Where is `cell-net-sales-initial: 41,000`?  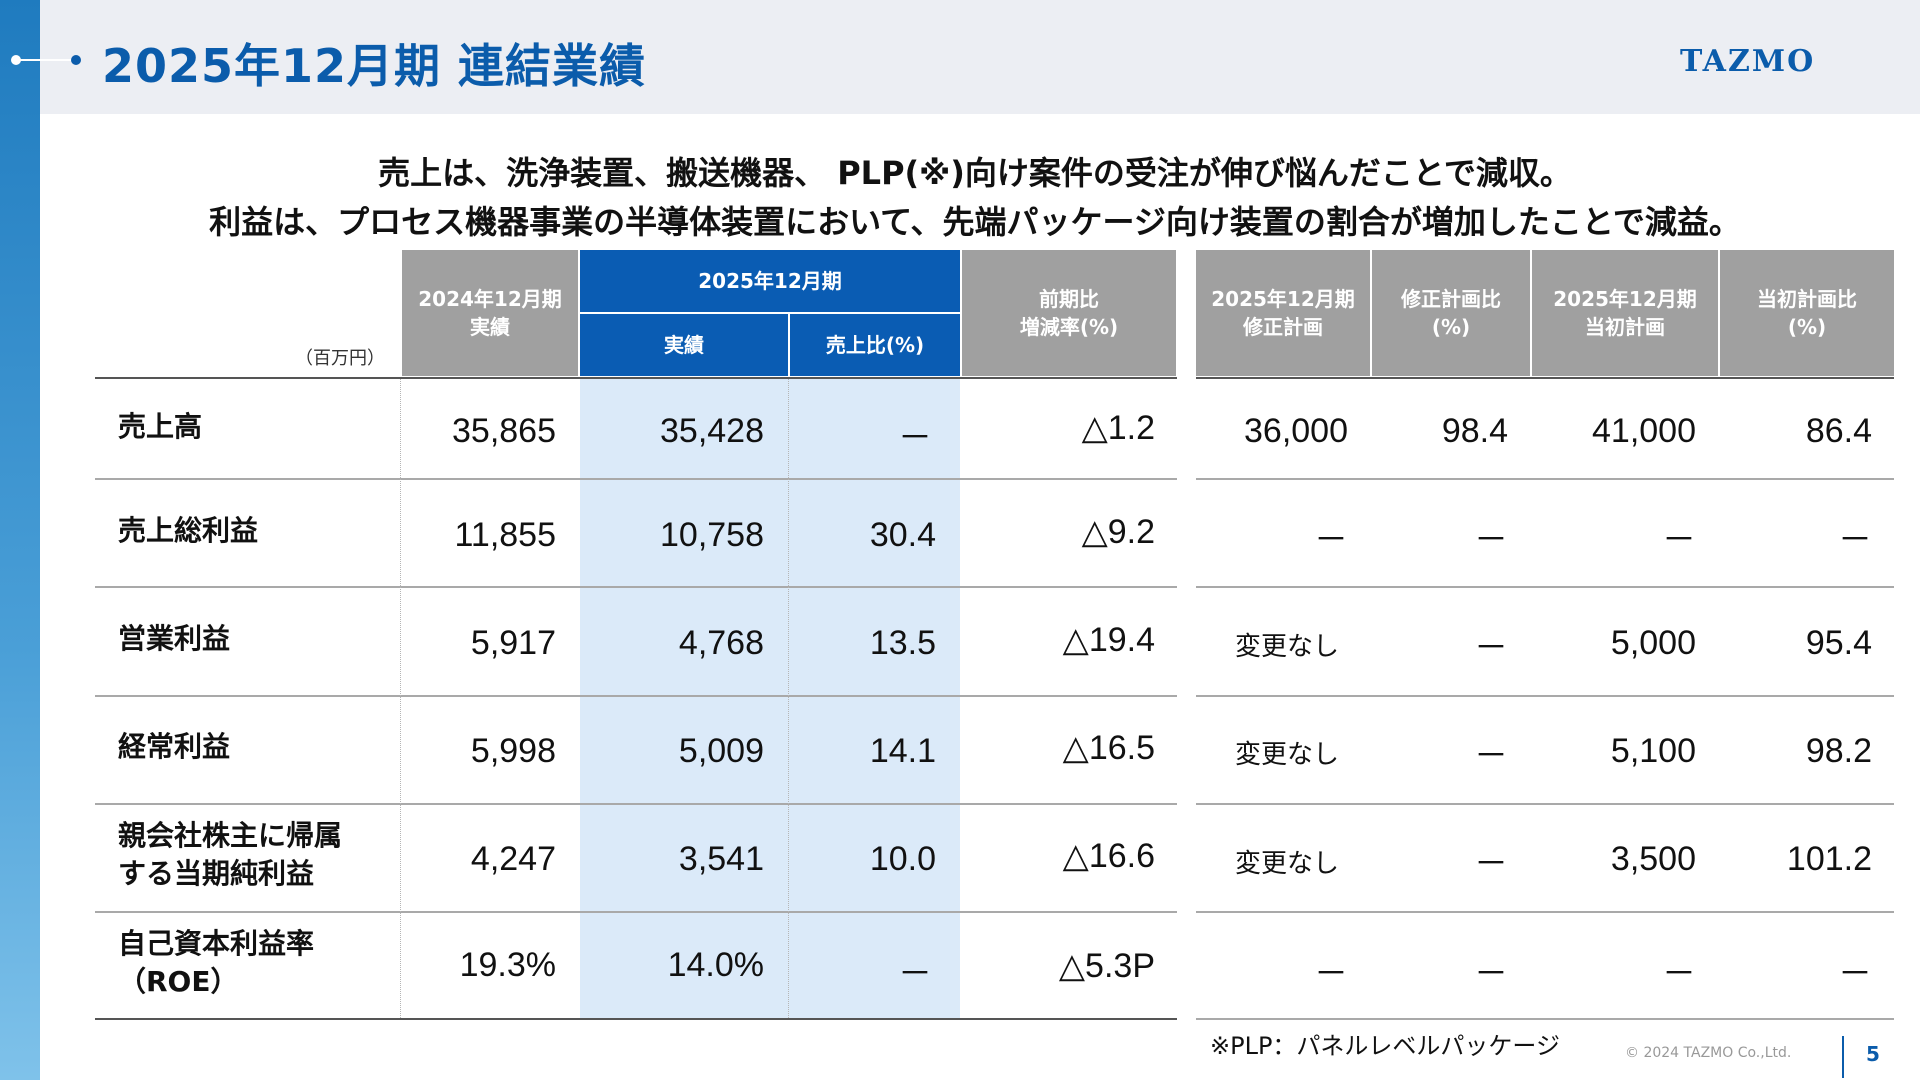 cell-net-sales-initial: 41,000 is located at coordinates (1644, 431).